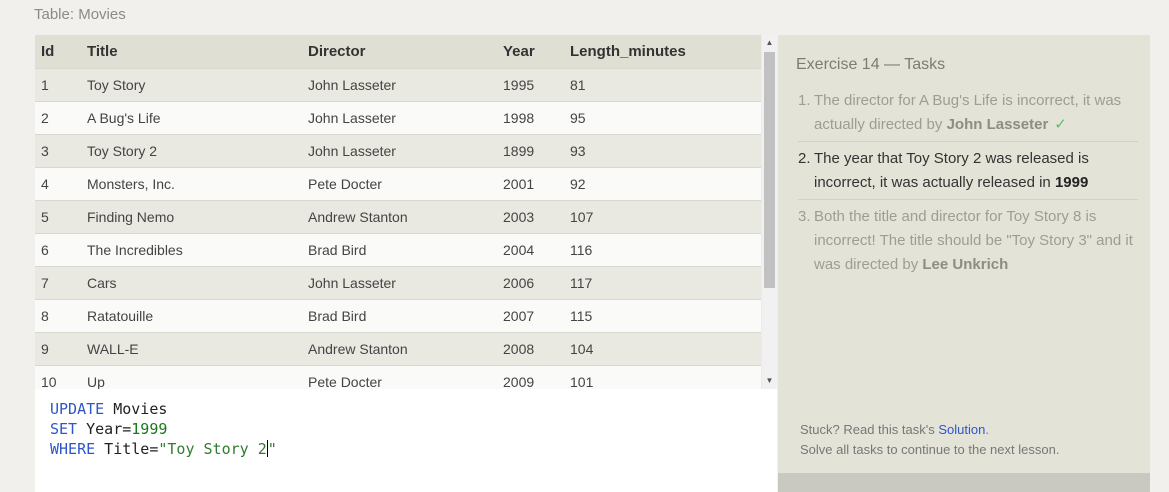  I want to click on sql-string-end: ", so click(272, 449).